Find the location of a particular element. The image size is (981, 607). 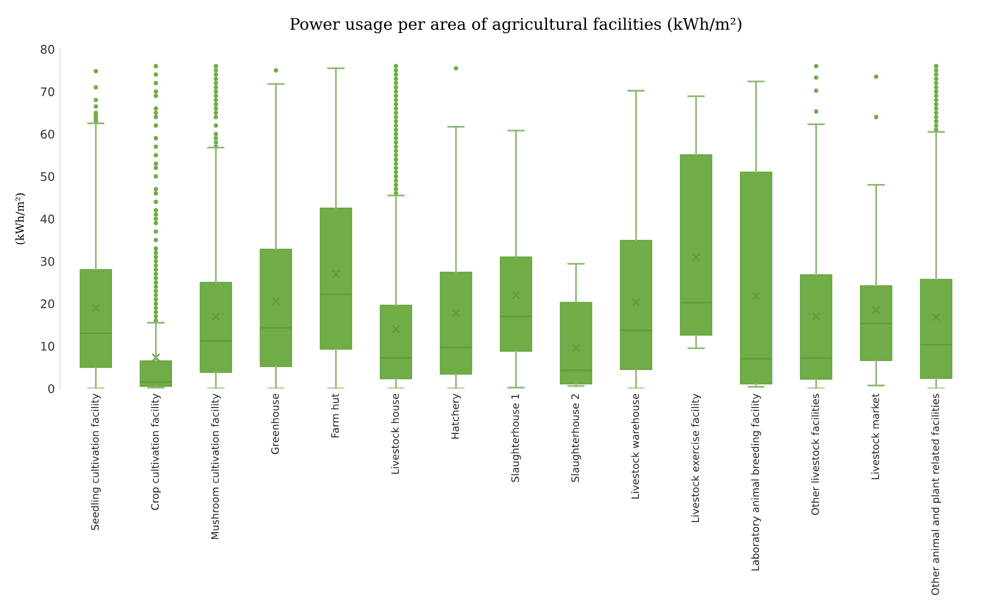

x-tick-label: Mushroom cultivation facility is located at coordinates (215, 466).